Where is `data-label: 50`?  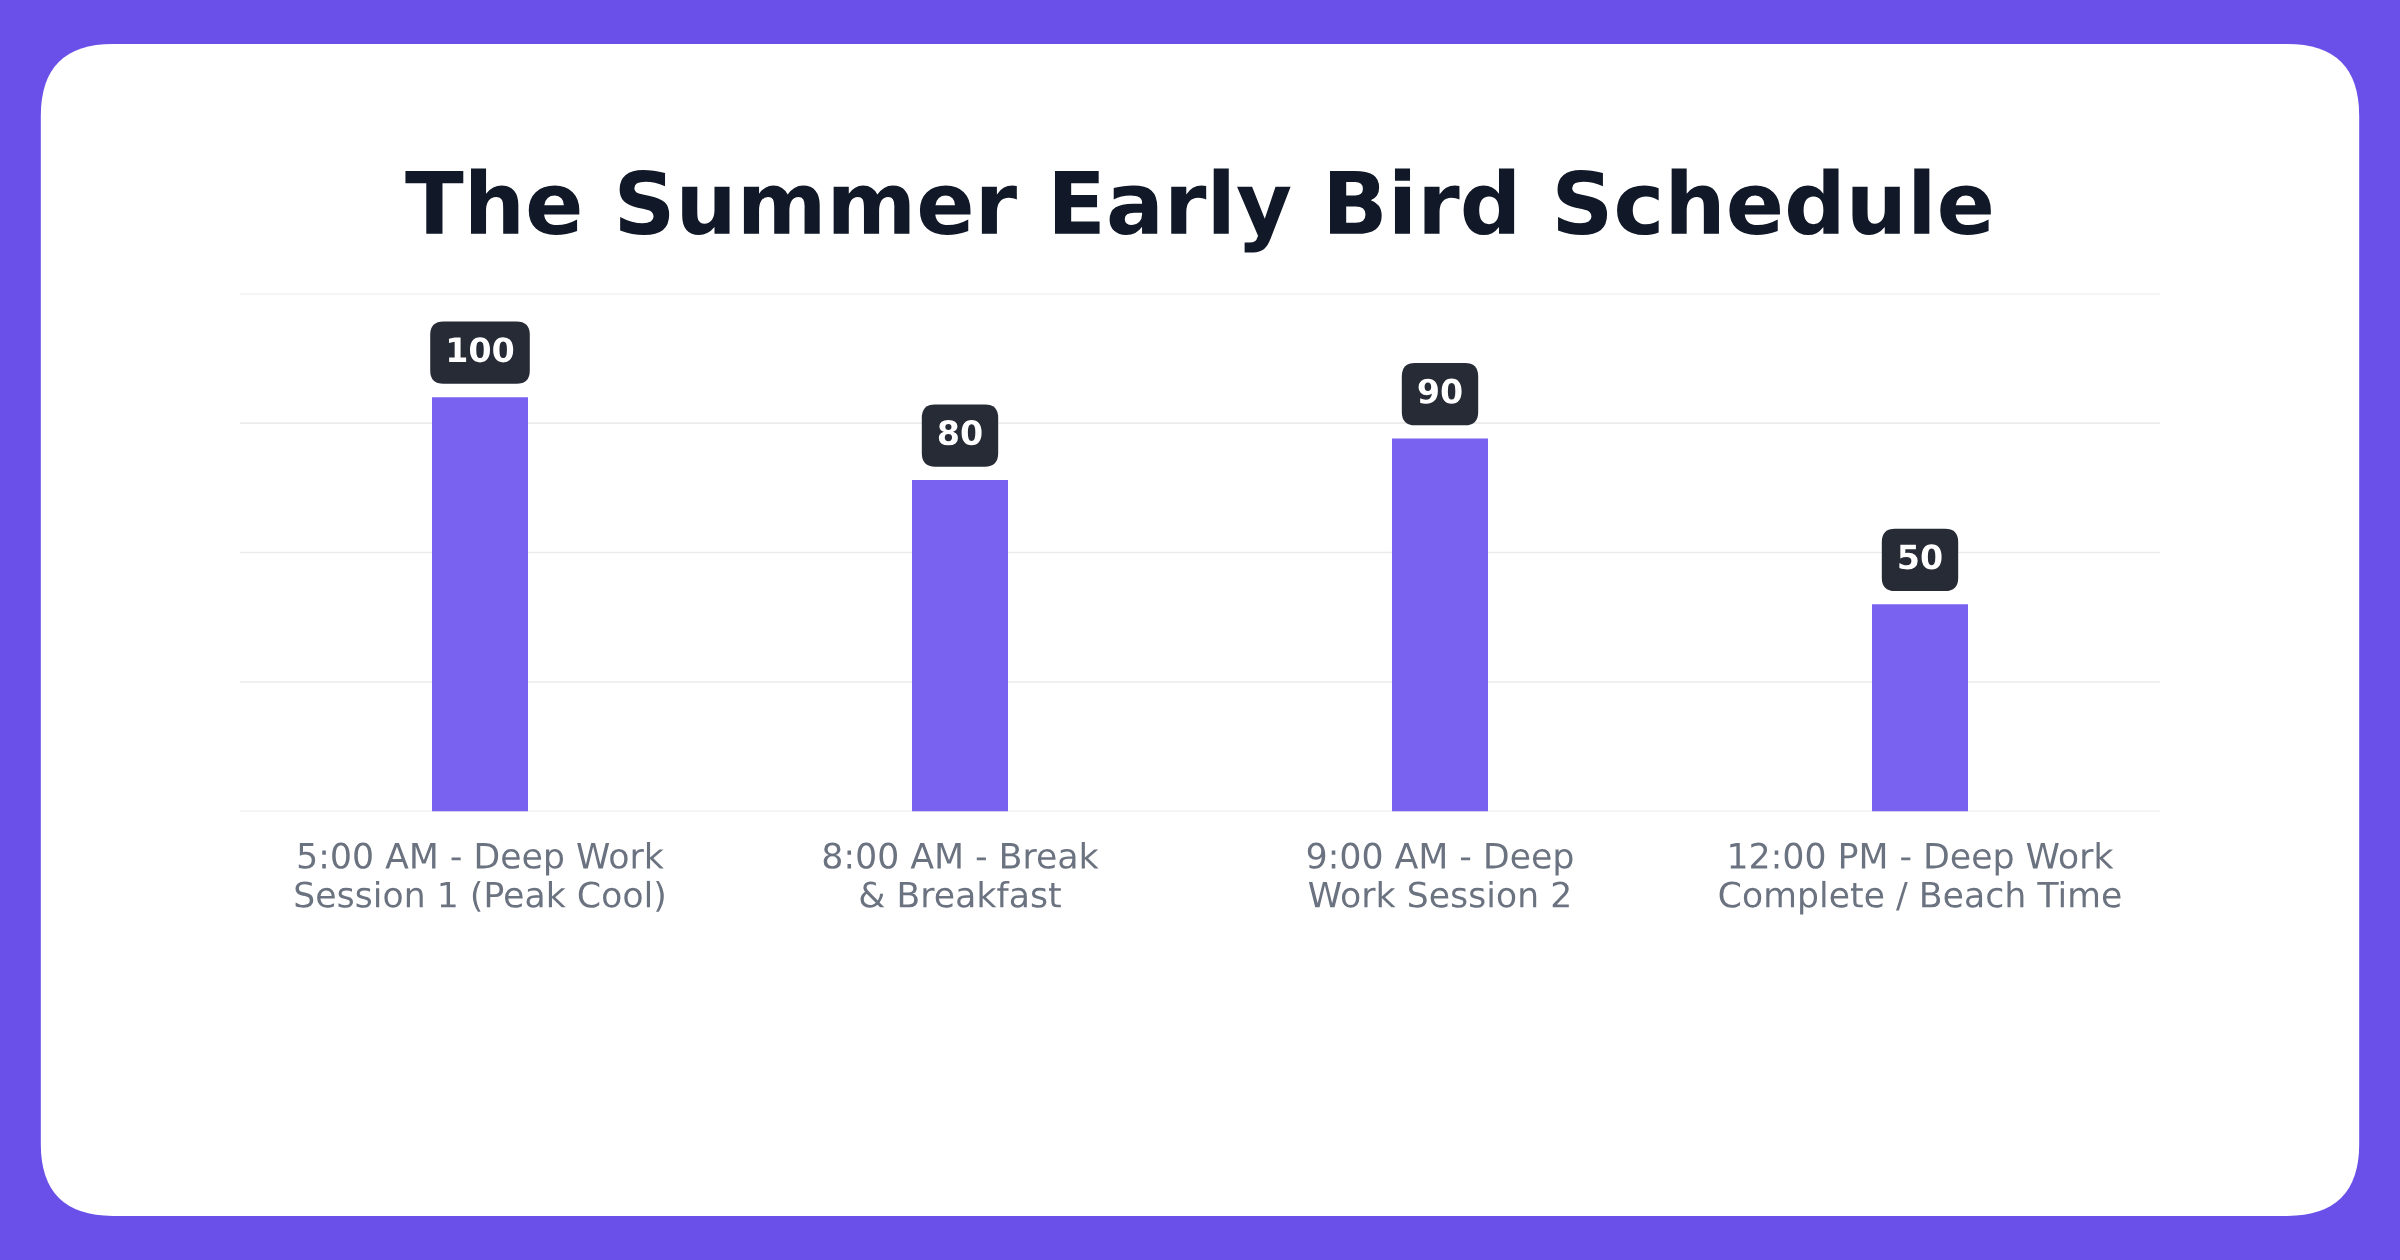
data-label: 50 is located at coordinates (1920, 557).